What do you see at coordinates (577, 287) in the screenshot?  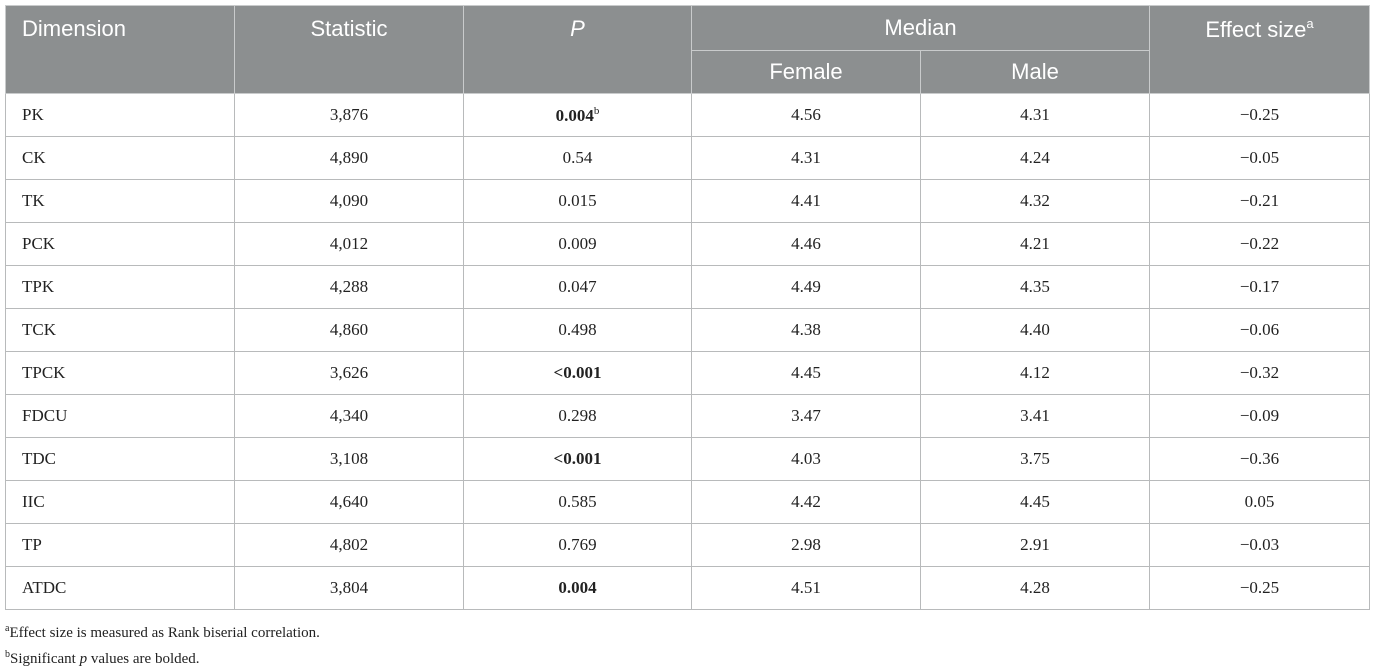 I see `cell-p: 0.047` at bounding box center [577, 287].